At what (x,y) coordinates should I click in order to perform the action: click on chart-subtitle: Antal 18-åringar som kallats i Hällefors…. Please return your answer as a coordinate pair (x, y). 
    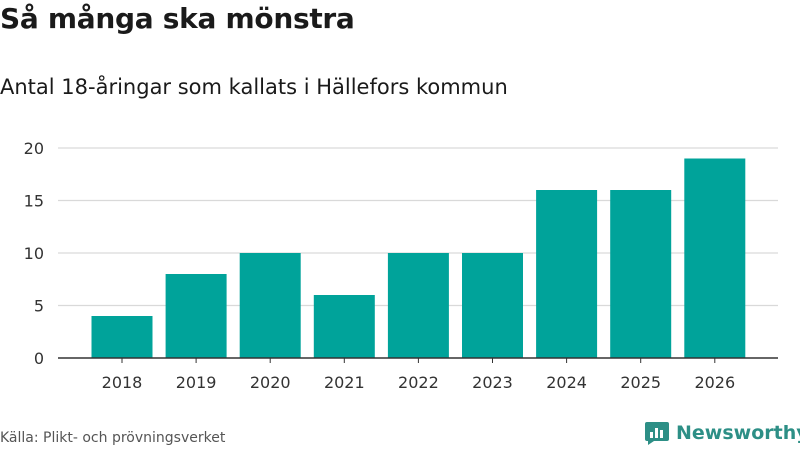
    Looking at the image, I should click on (254, 87).